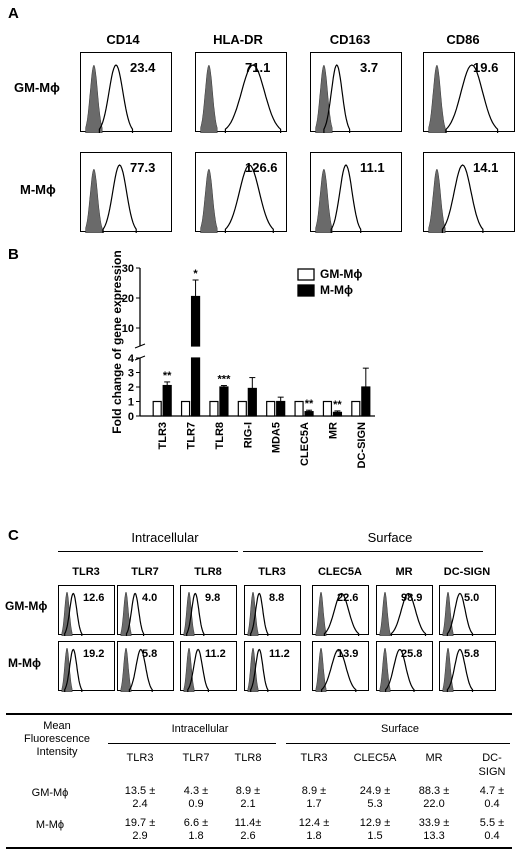 The width and height of the screenshot is (520, 853). I want to click on table-cell: 0.9, so click(196, 804).